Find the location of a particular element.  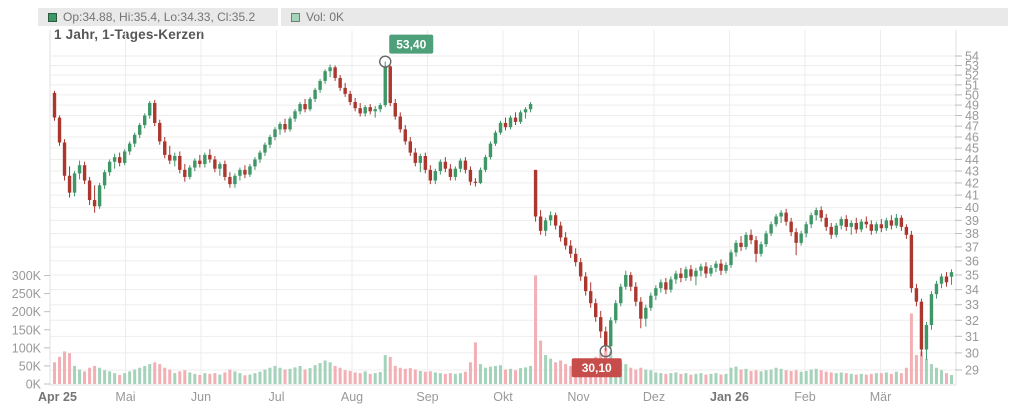

price-tick-label: 35 is located at coordinates (972, 276).